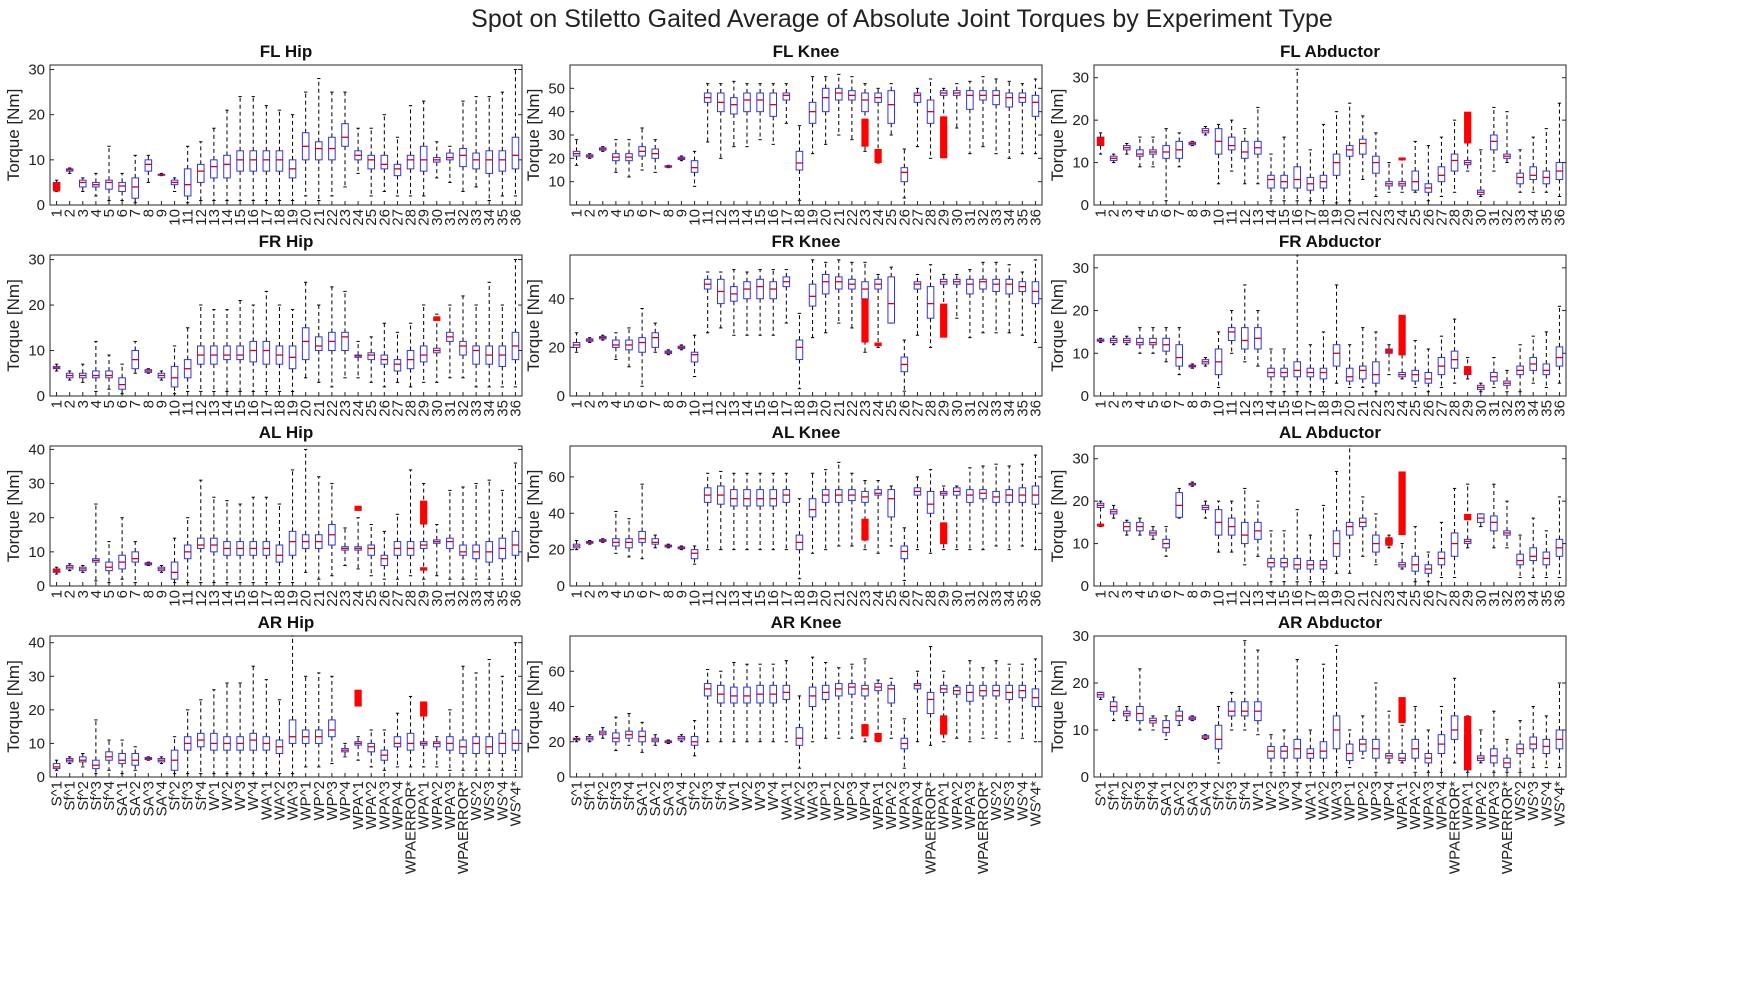  I want to click on x-tick-label: WPA^2, so click(437, 805).